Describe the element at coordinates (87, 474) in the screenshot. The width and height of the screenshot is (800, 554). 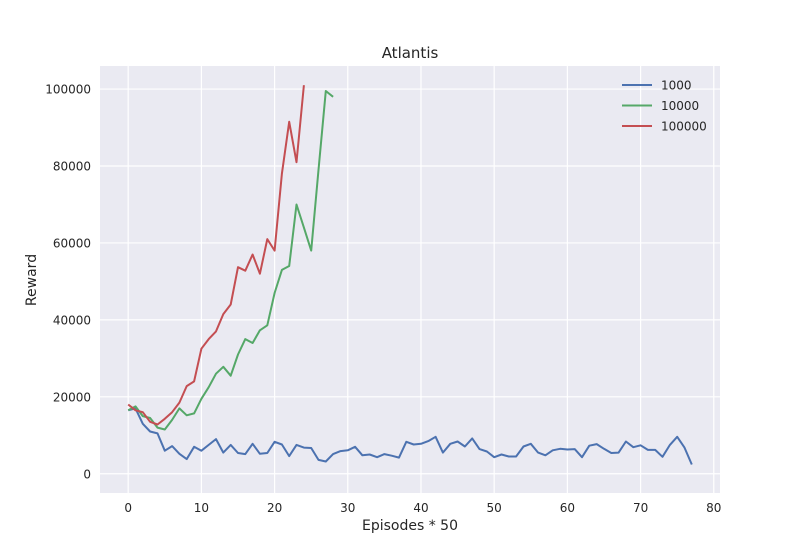
I see `y-tick-label: 0` at that location.